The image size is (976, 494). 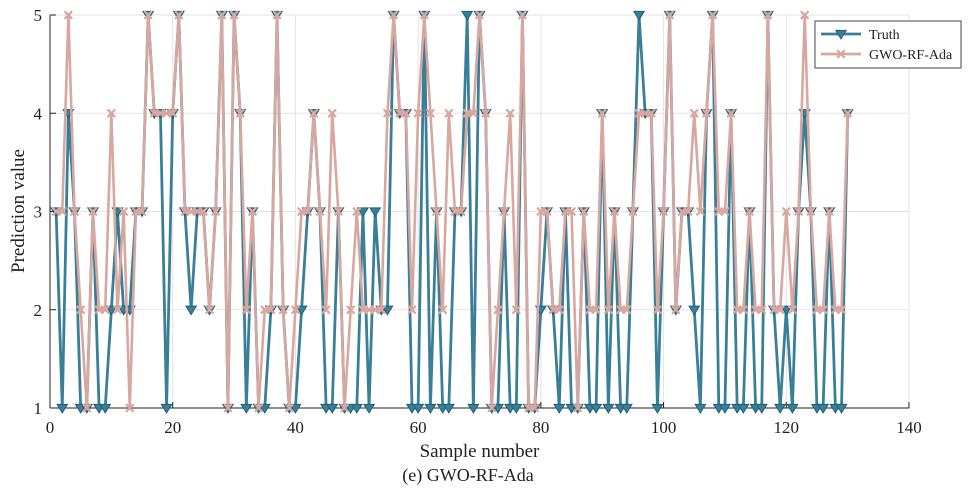 What do you see at coordinates (172, 427) in the screenshot?
I see `x-tick-label: 20` at bounding box center [172, 427].